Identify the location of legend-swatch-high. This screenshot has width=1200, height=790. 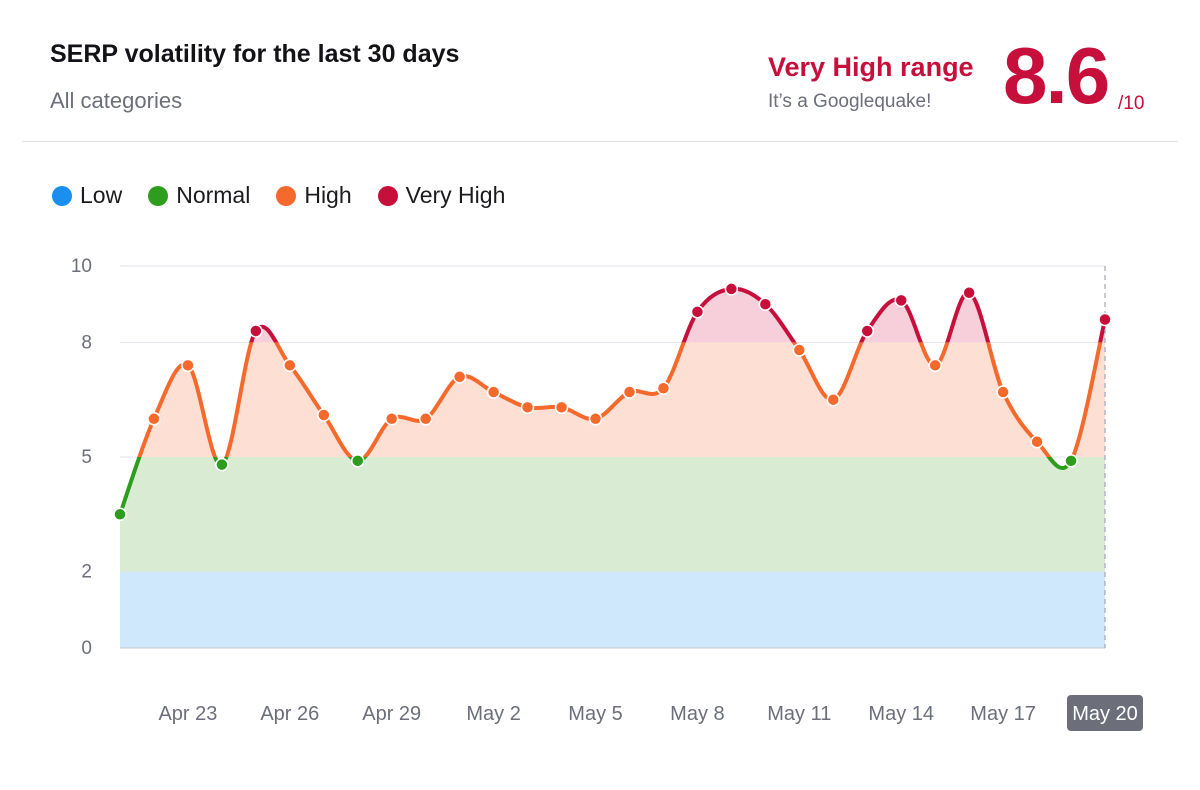
(286, 195).